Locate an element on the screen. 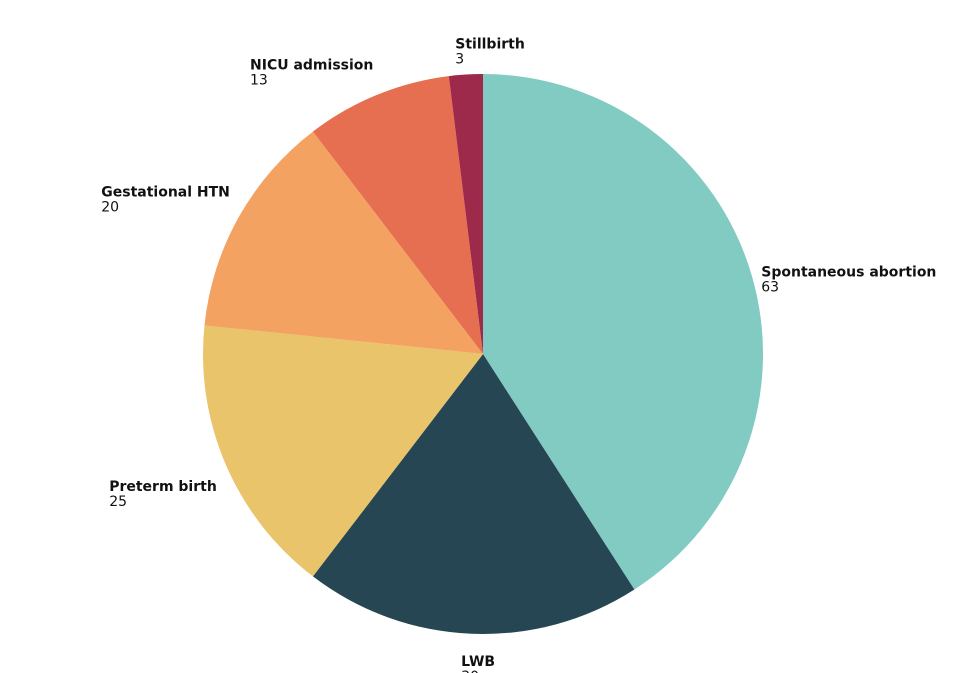  pie-slice-lwb is located at coordinates (473, 494).